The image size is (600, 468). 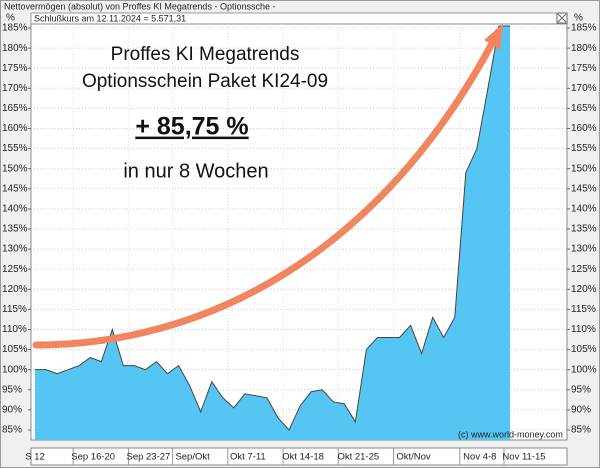 What do you see at coordinates (493, 37) in the screenshot?
I see `arrow-head` at bounding box center [493, 37].